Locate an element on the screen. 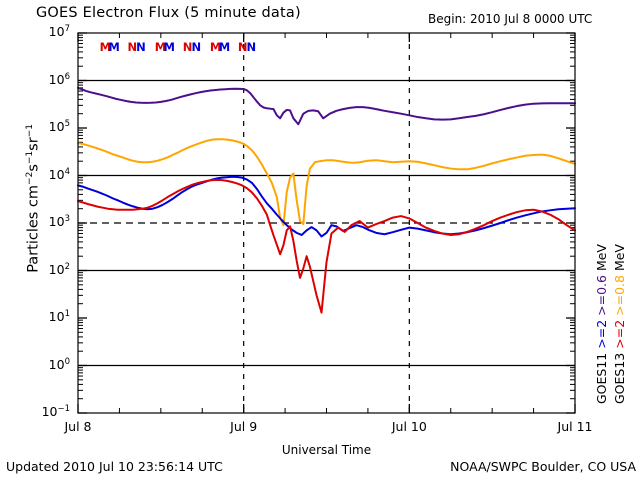  ytick-label-1e-1: 10⁻¹ is located at coordinates (55, 411).